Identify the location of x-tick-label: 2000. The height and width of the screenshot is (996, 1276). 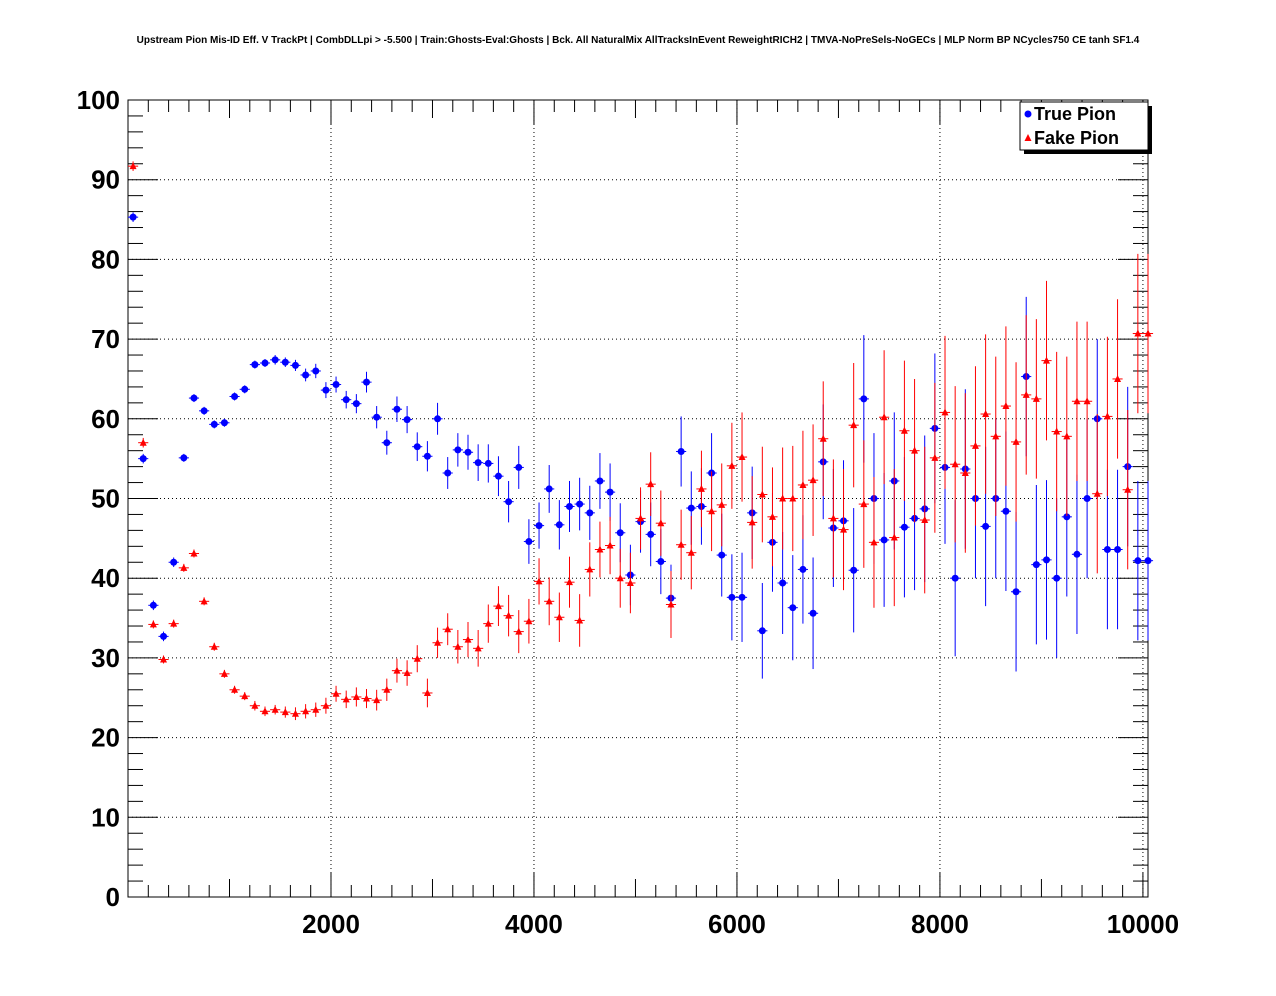
(331, 924).